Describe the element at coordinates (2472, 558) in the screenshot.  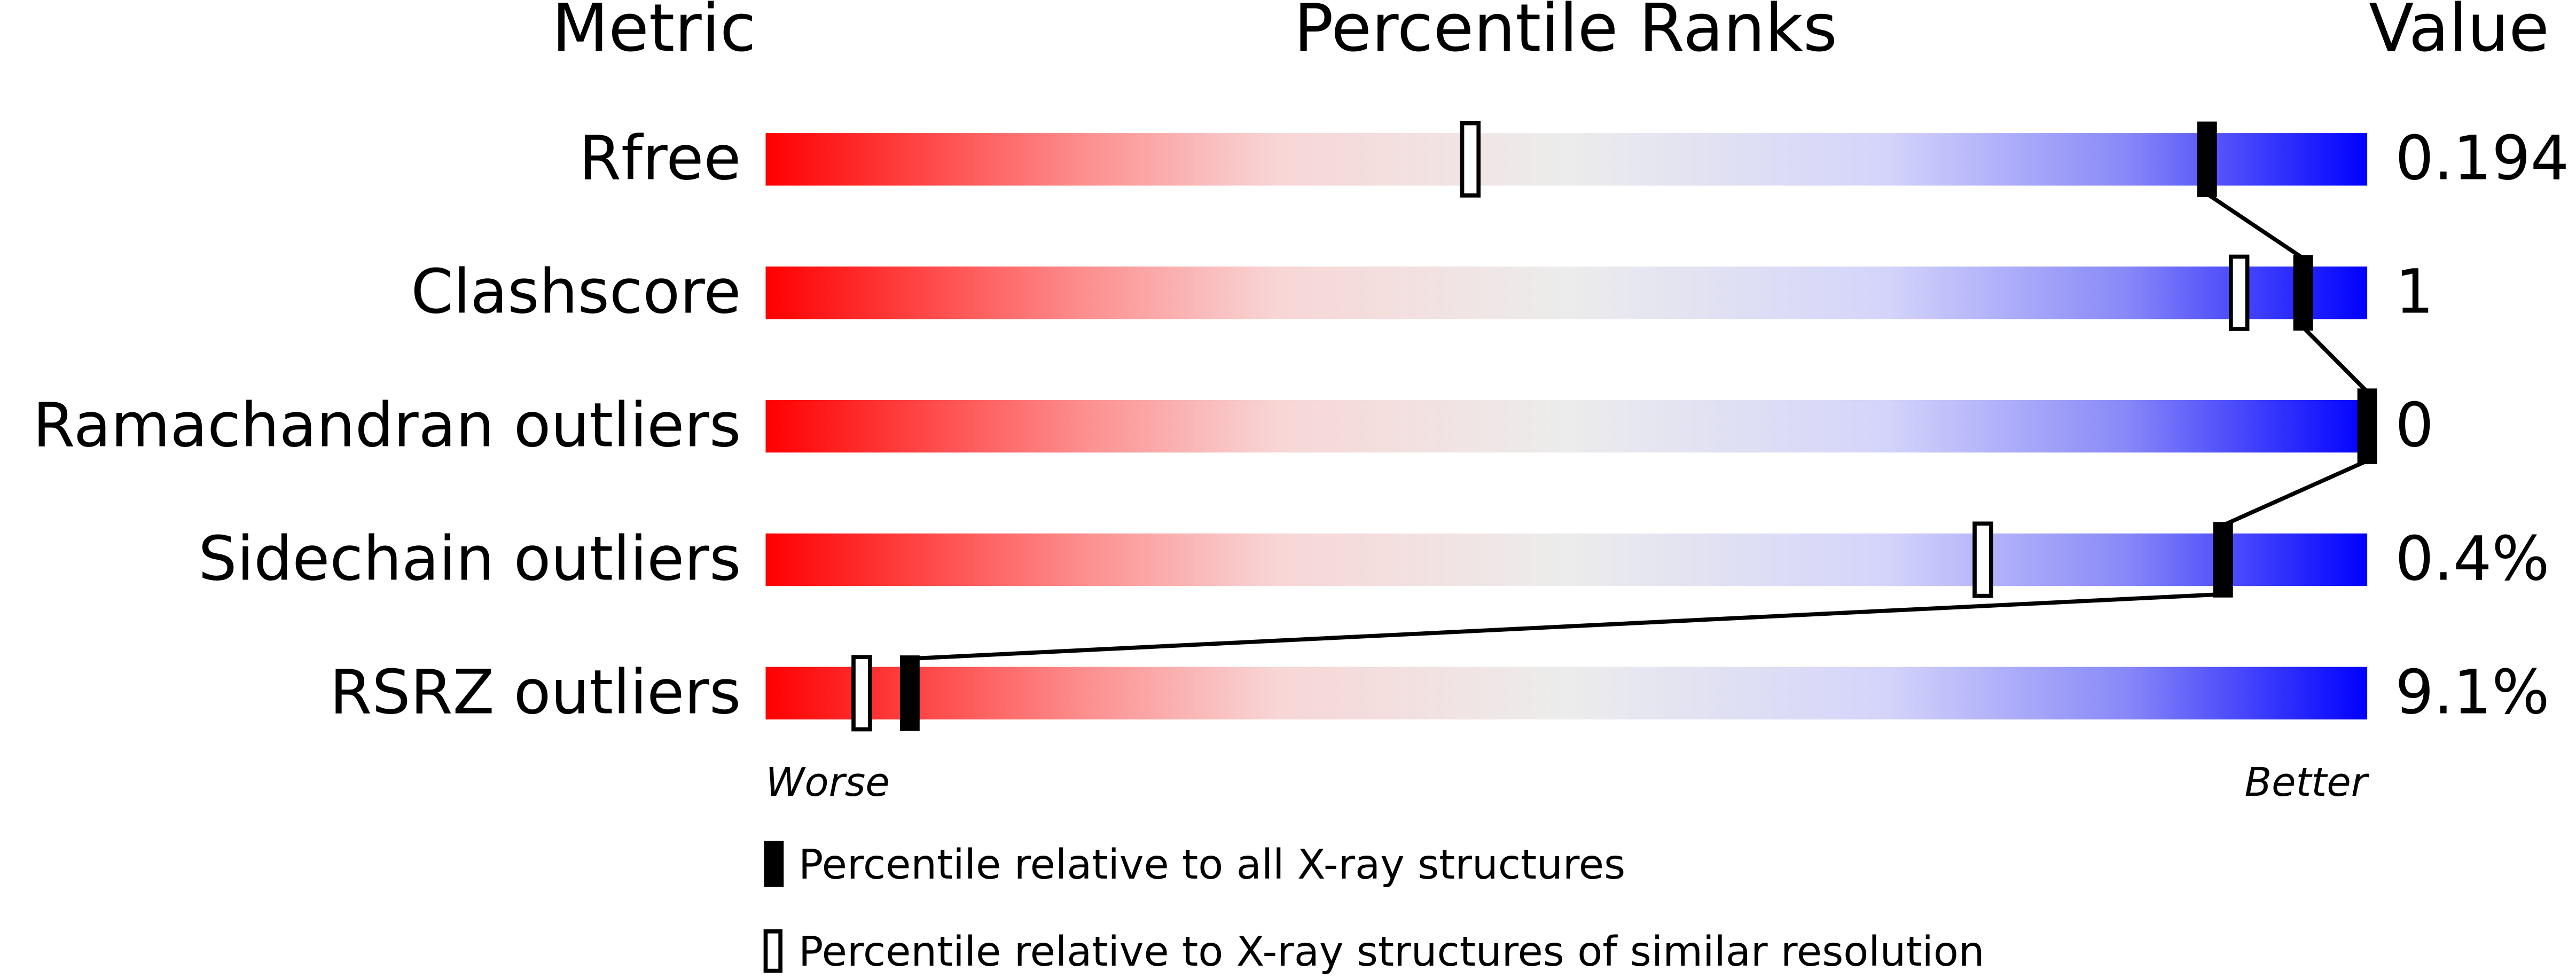
I see `metric-value: 0.4%` at that location.